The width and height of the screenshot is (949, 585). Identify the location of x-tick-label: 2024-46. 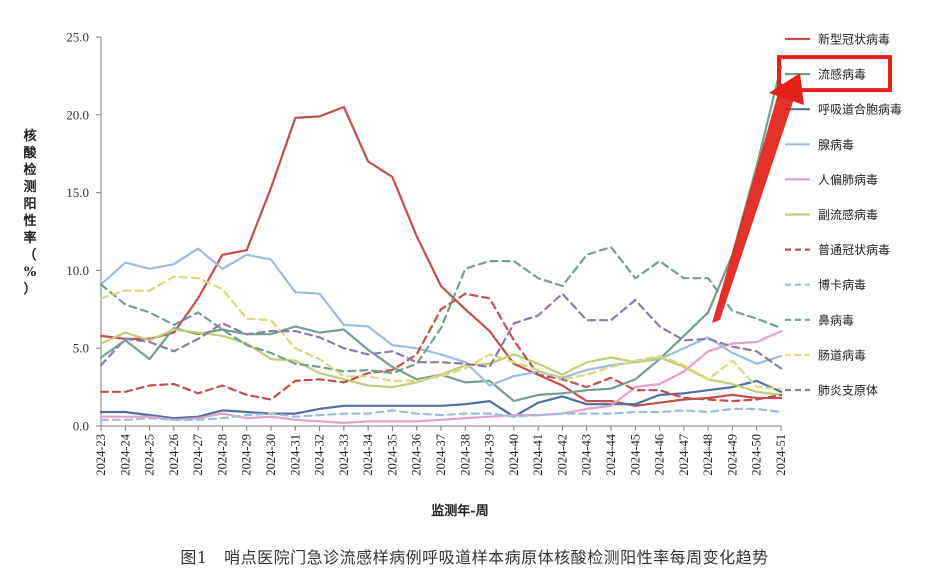
(660, 455).